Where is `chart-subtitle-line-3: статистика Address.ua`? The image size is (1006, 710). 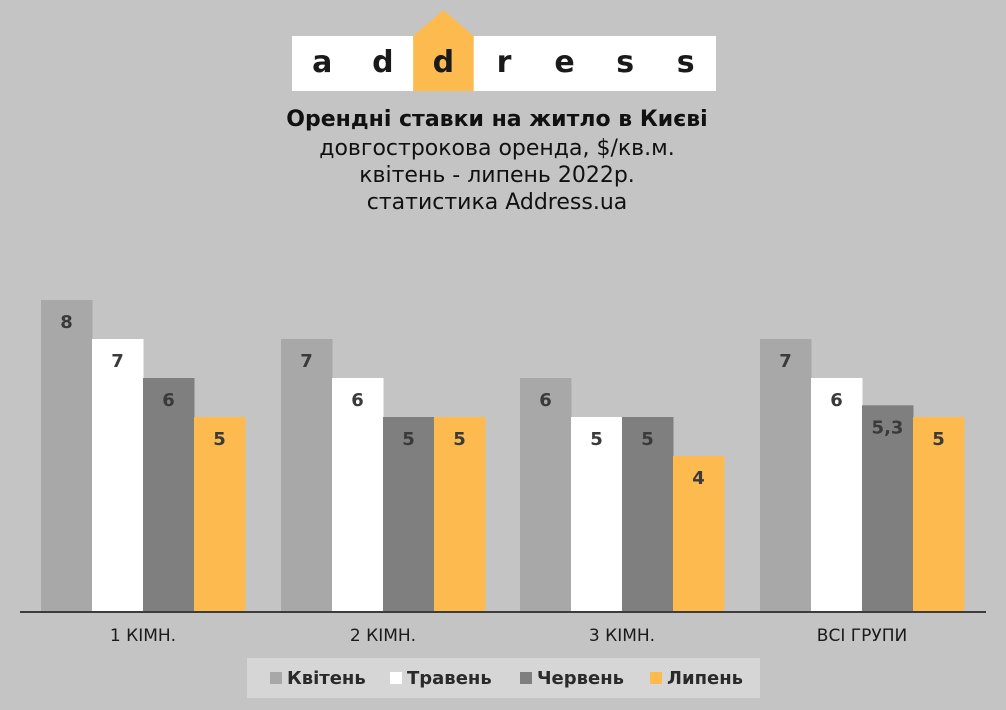
chart-subtitle-line-3: статистика Address.ua is located at coordinates (497, 202).